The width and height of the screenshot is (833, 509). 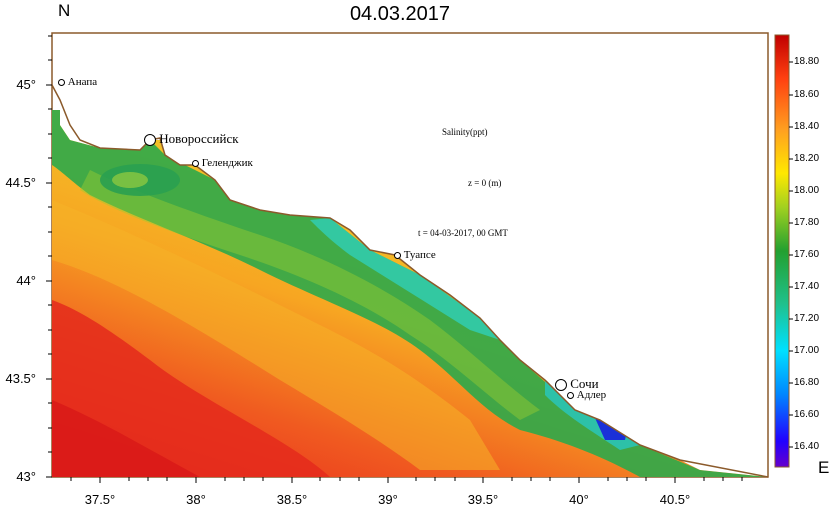 I want to click on variable-annotation: Salinity(ppt), so click(x=465, y=132).